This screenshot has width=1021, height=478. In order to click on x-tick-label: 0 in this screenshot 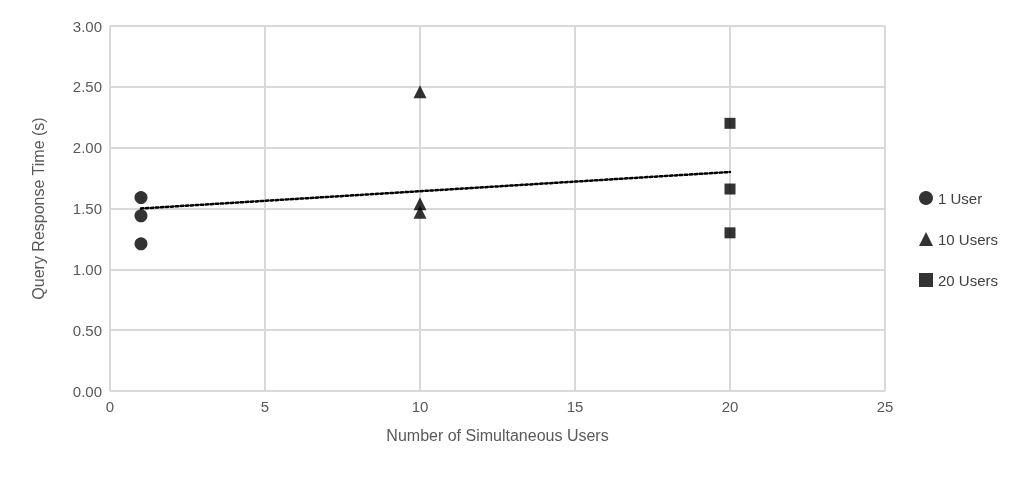, I will do `click(110, 406)`.